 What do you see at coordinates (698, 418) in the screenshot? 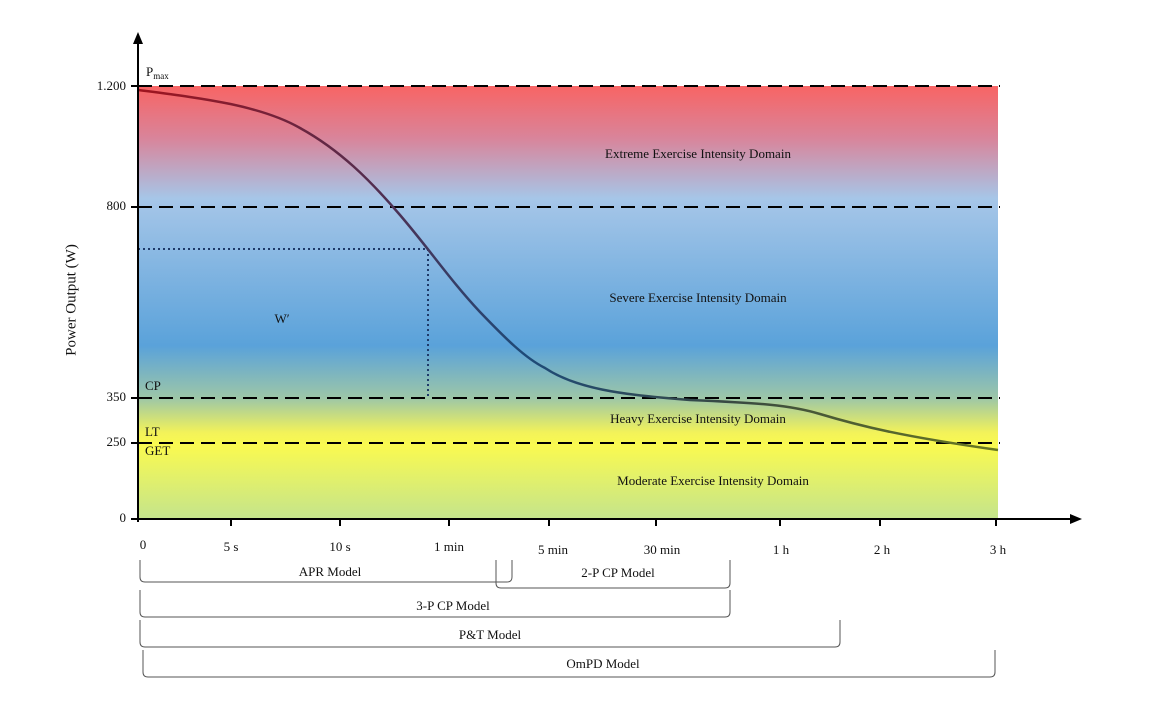
I see `domain-label: Heavy Exercise Intensity Domain` at bounding box center [698, 418].